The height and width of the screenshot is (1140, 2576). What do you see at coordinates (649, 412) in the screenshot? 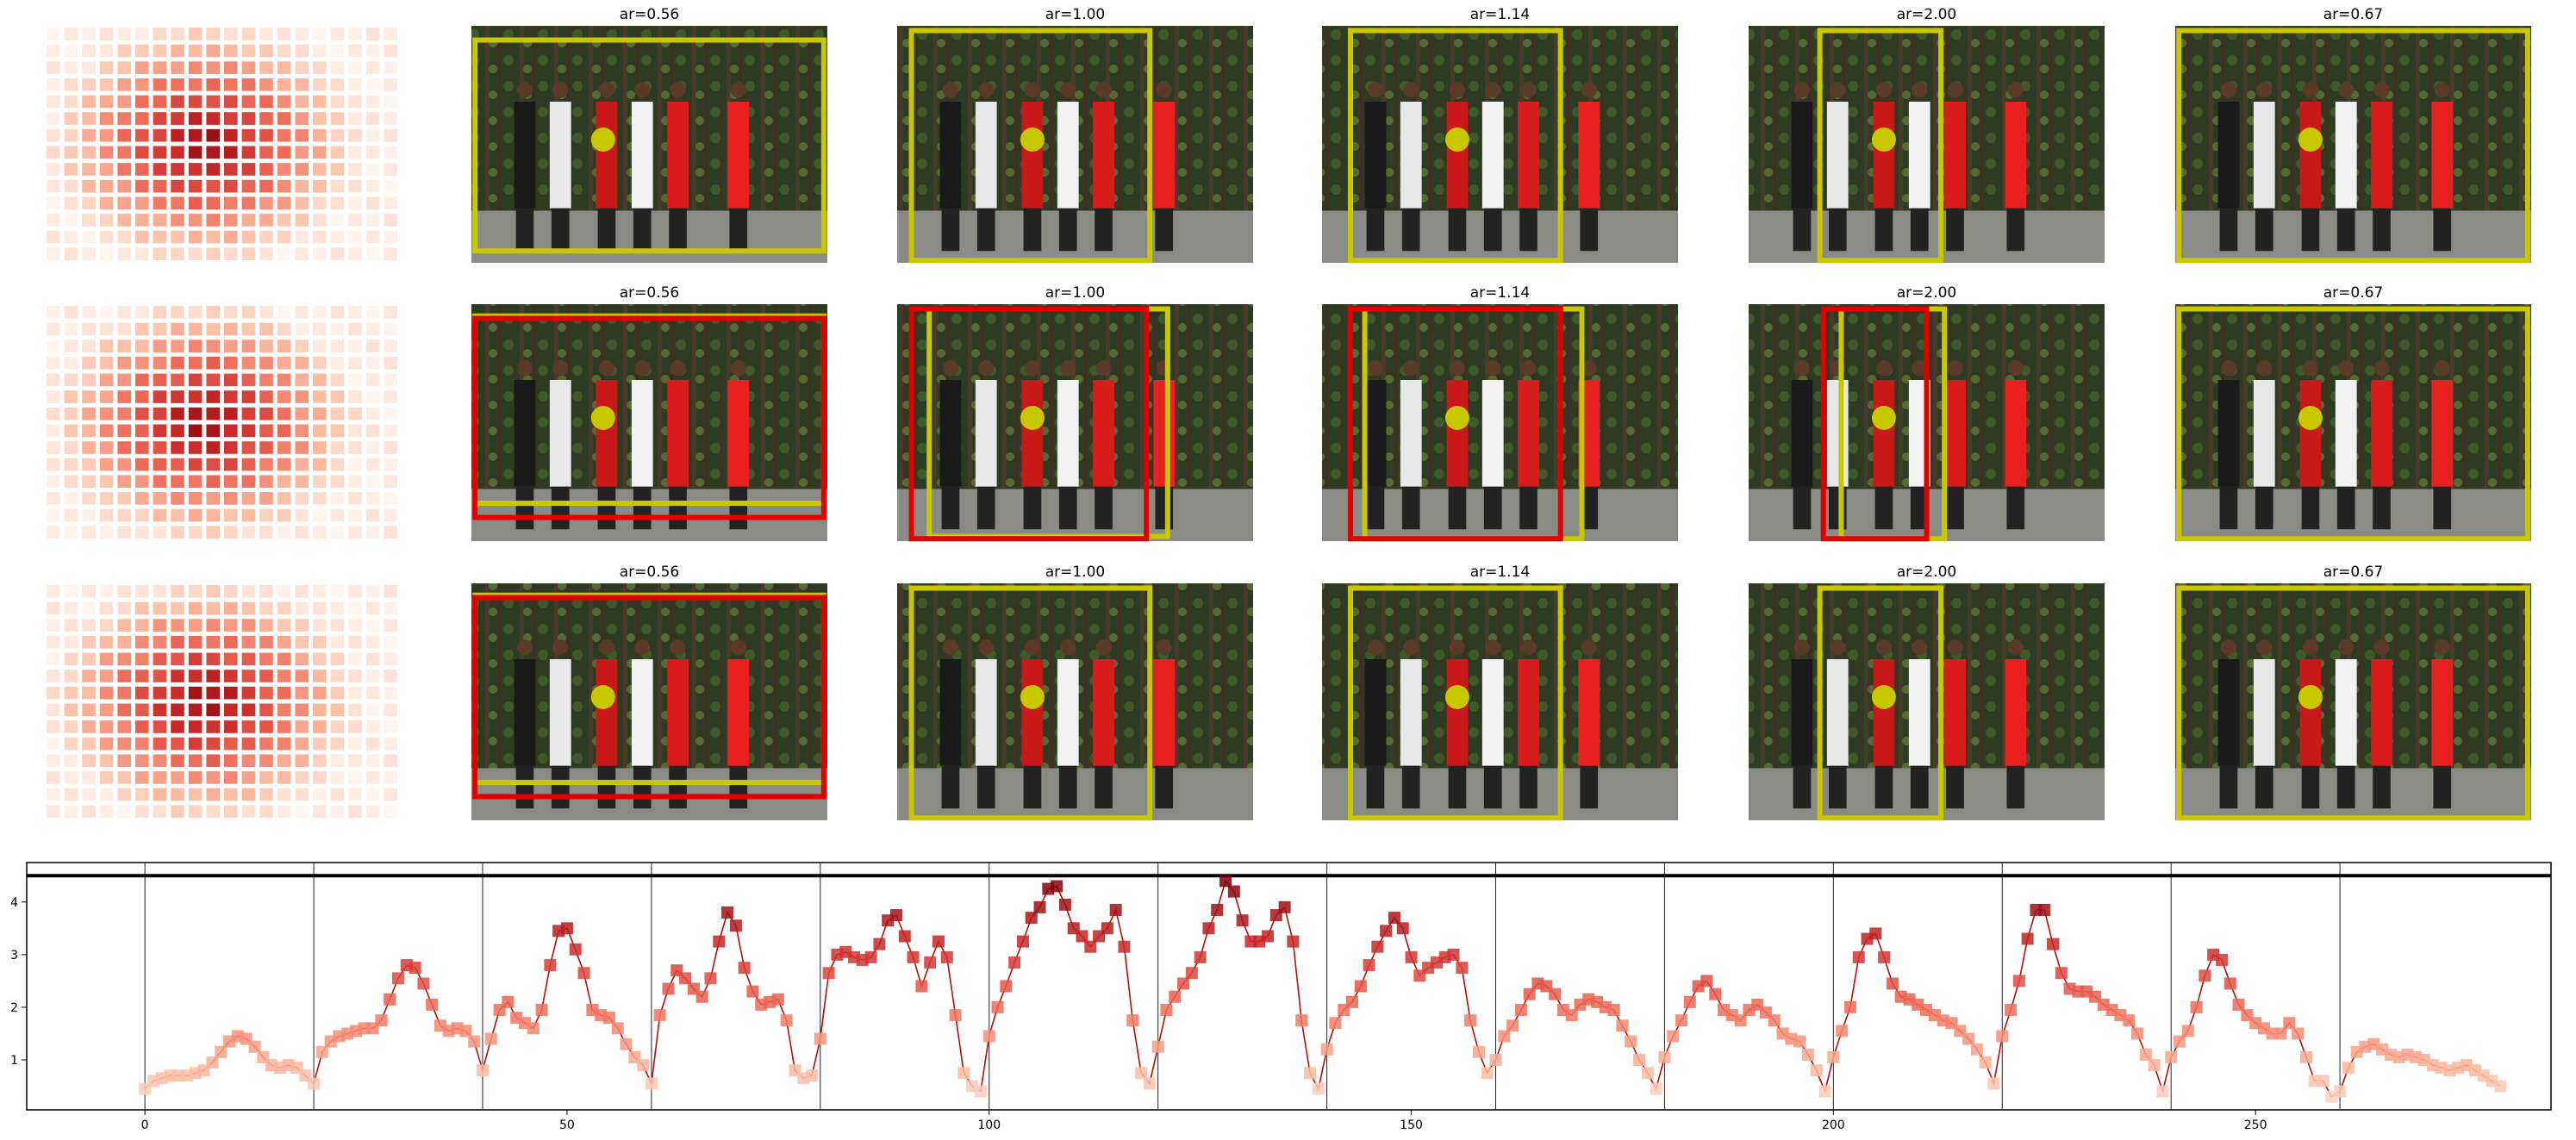
I see `photo-panel: ar=0.56` at bounding box center [649, 412].